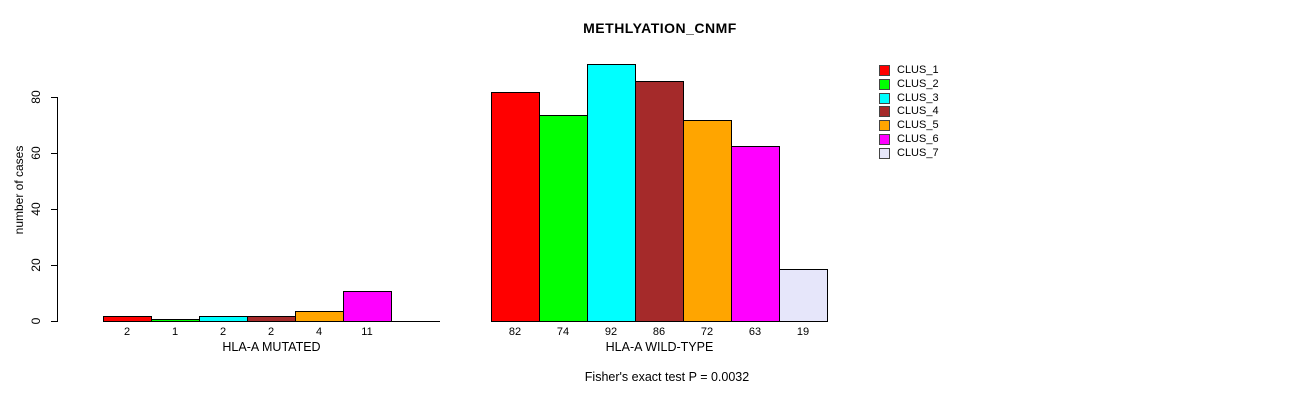 Image resolution: width=1290 pixels, height=400 pixels. I want to click on x-axis-group-label: HLA-A MUTATED, so click(271, 347).